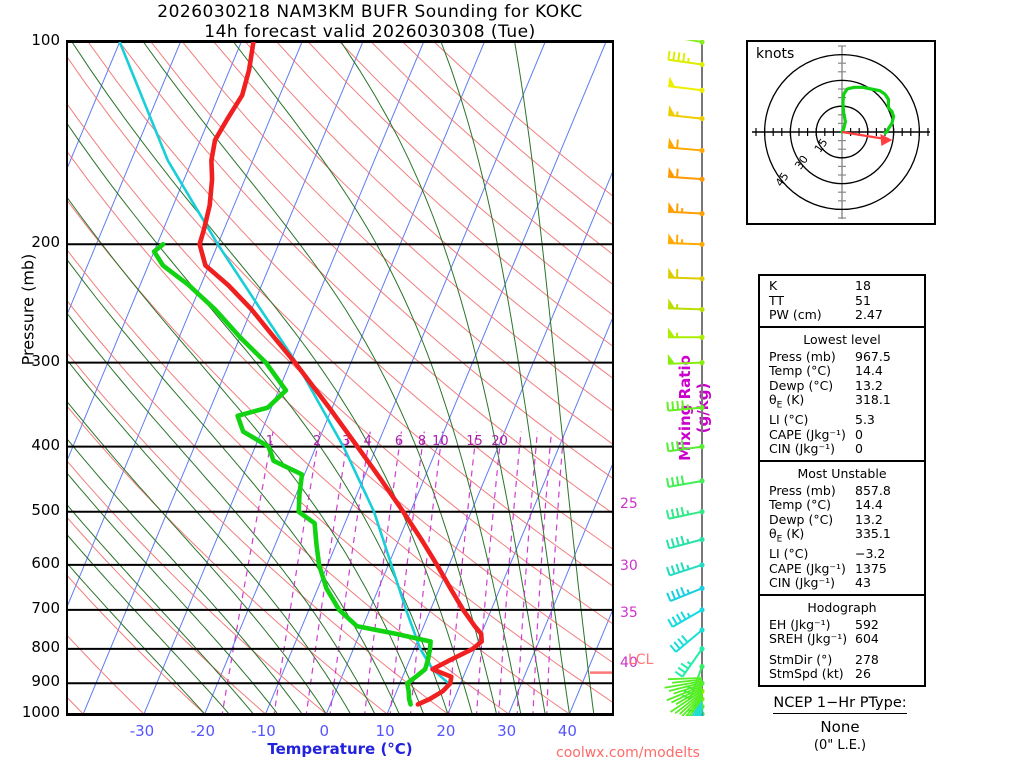 This screenshot has width=1024, height=768. What do you see at coordinates (842, 449) in the screenshot?
I see `stats-row: CIN (Jkg⁻¹) 0` at bounding box center [842, 449].